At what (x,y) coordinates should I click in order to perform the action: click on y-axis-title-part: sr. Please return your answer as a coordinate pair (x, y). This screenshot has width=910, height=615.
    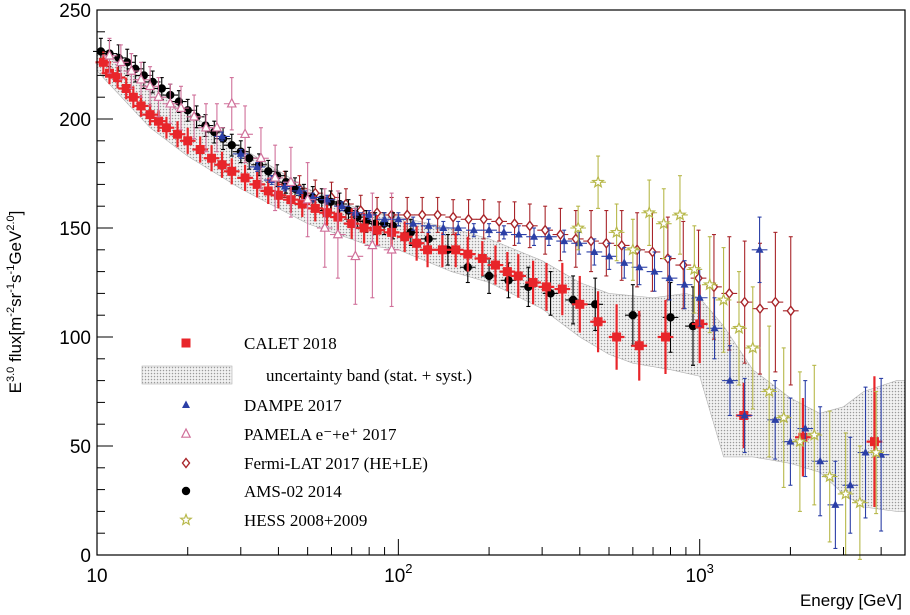
    Looking at the image, I should click on (15, 299).